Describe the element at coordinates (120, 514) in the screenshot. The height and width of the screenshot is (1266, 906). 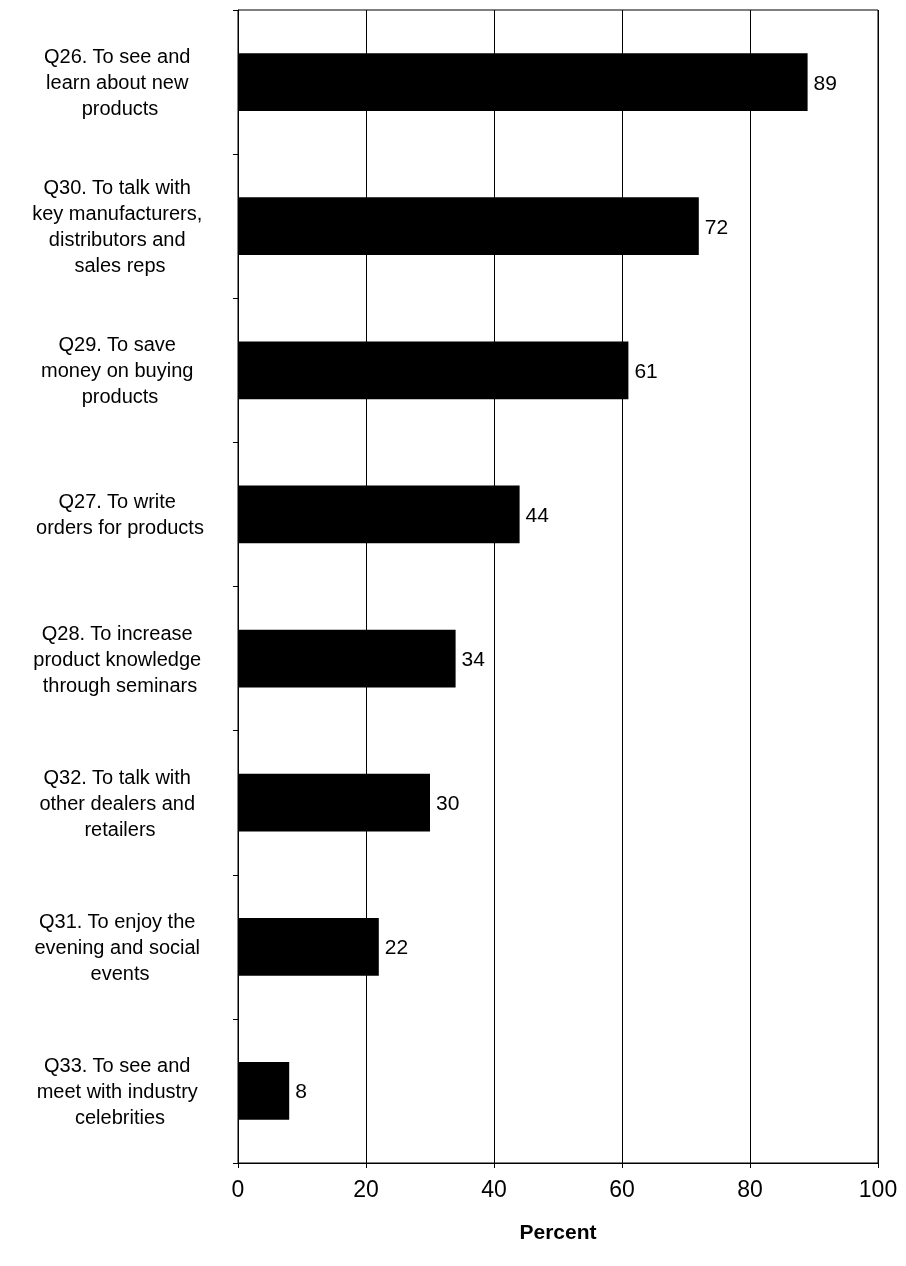
I see `y-tick-label: Q27. To write orders for products` at that location.